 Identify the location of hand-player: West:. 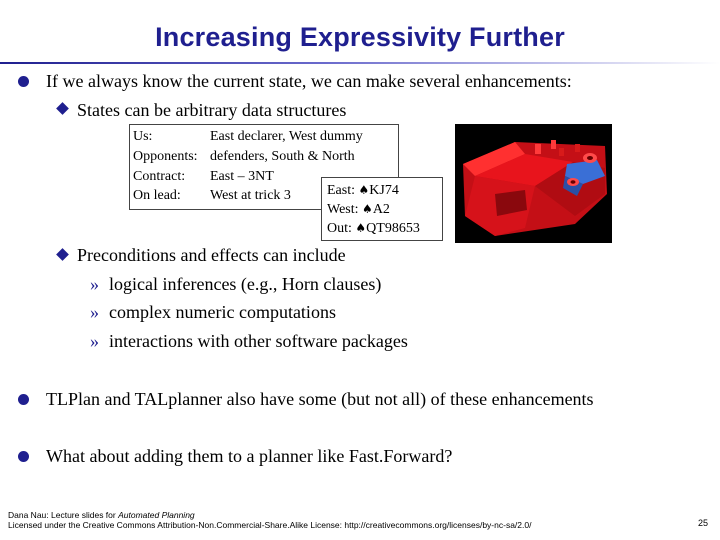
(343, 209).